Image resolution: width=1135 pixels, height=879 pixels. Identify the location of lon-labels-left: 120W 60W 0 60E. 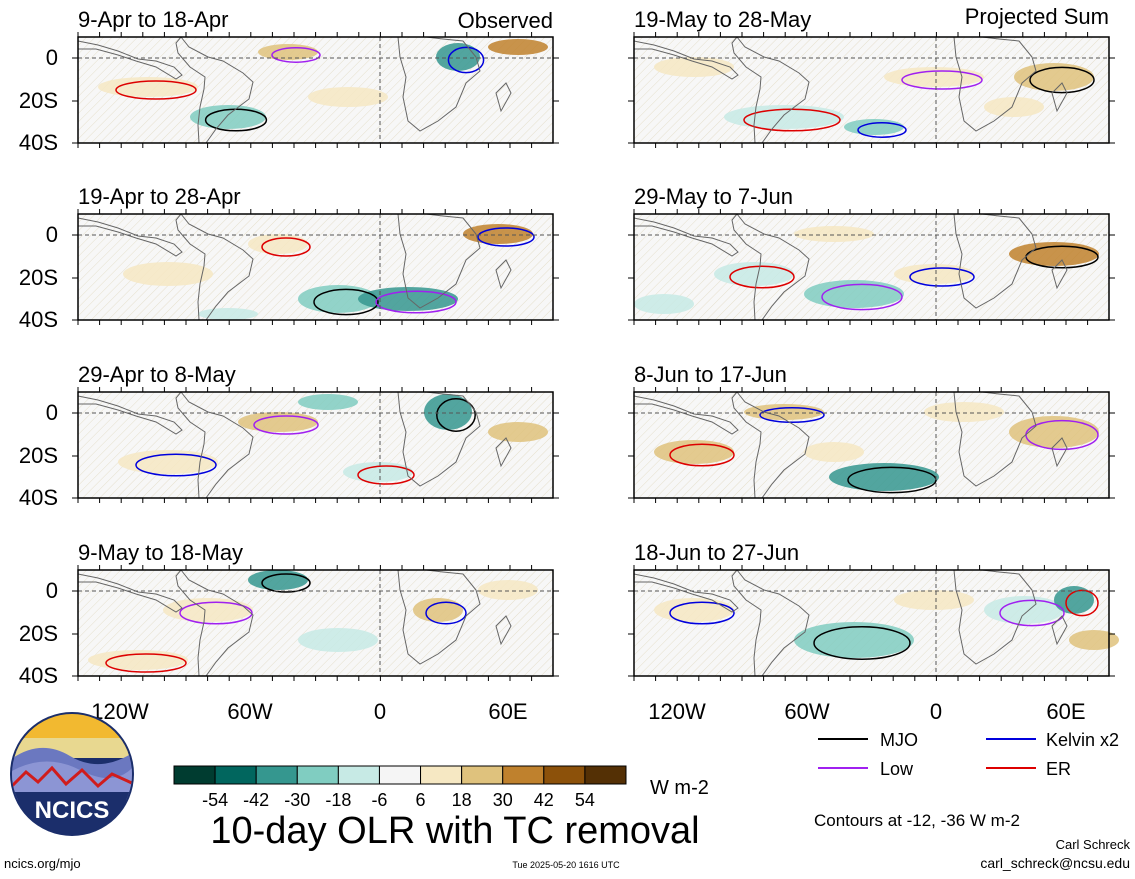
(309, 711).